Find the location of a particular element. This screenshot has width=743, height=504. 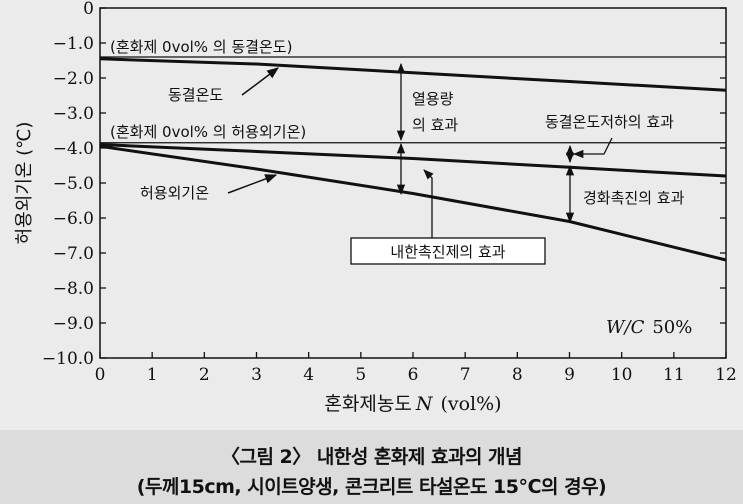

y-tick-label: −9.0 is located at coordinates (73, 324).